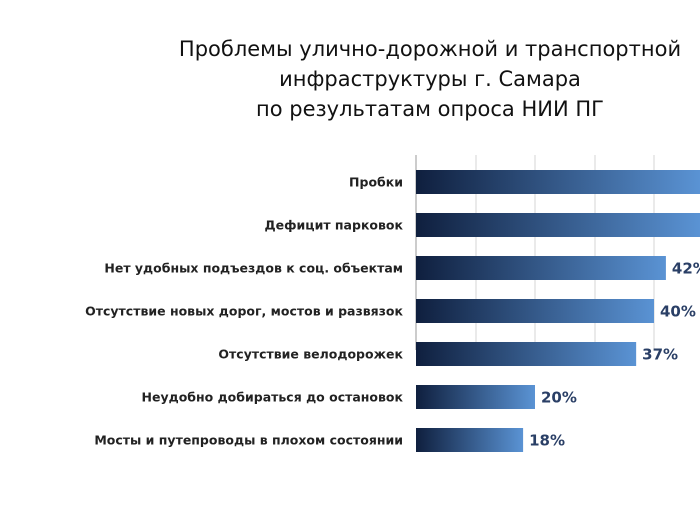  I want to click on value-label: 37%, so click(660, 355).